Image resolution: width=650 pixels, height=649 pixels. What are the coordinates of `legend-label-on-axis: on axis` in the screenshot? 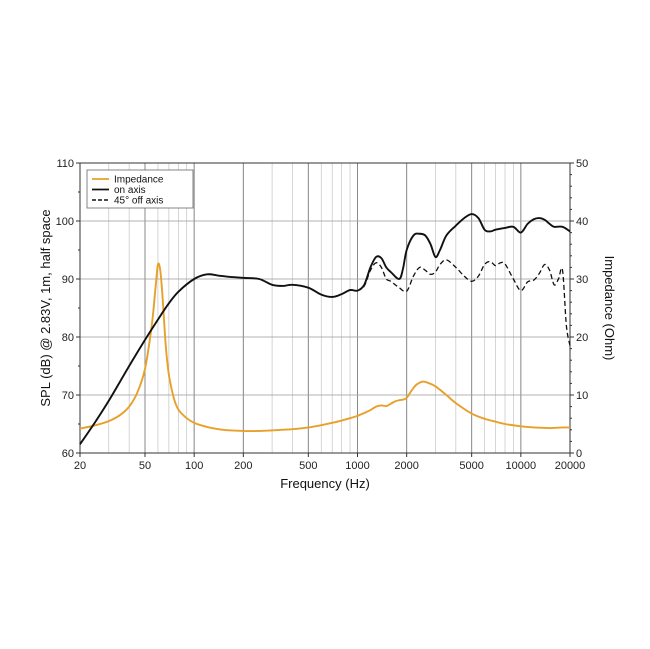 It's located at (130, 190).